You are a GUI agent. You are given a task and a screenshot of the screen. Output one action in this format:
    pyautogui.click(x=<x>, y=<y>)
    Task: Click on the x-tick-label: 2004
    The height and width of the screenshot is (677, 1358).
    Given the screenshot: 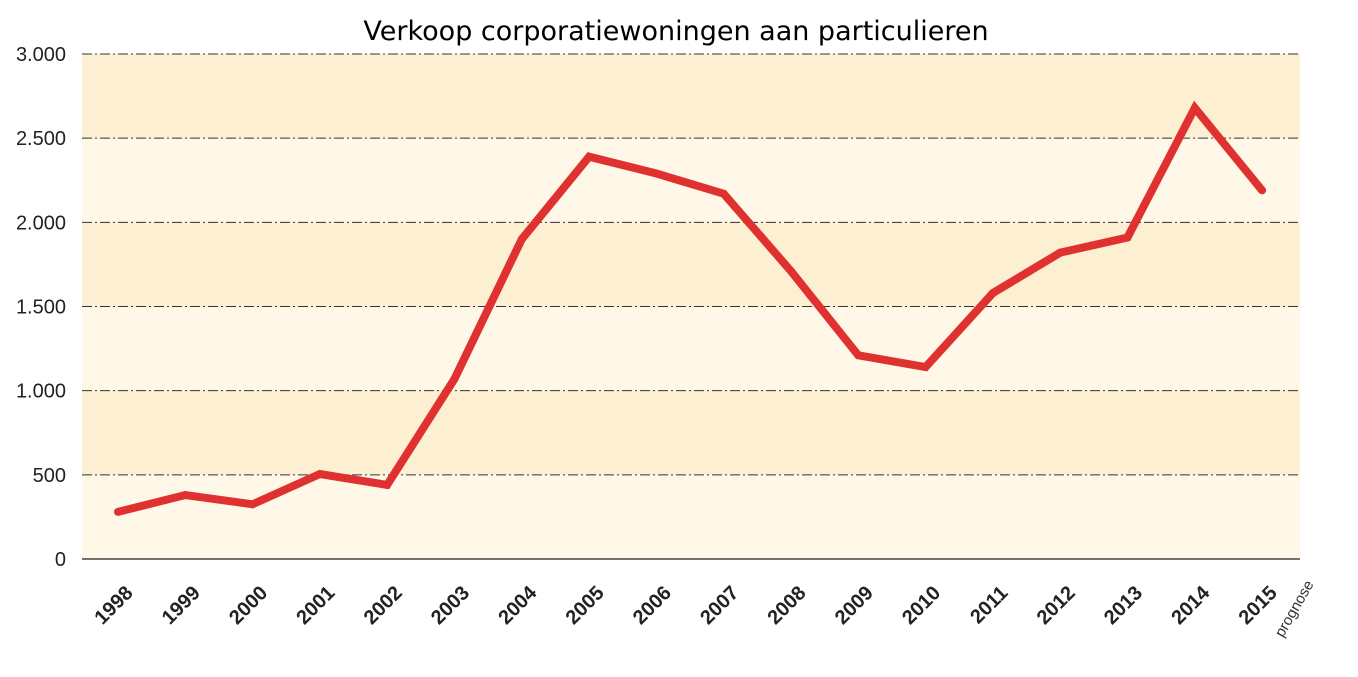 What is the action you would take?
    pyautogui.click(x=518, y=605)
    